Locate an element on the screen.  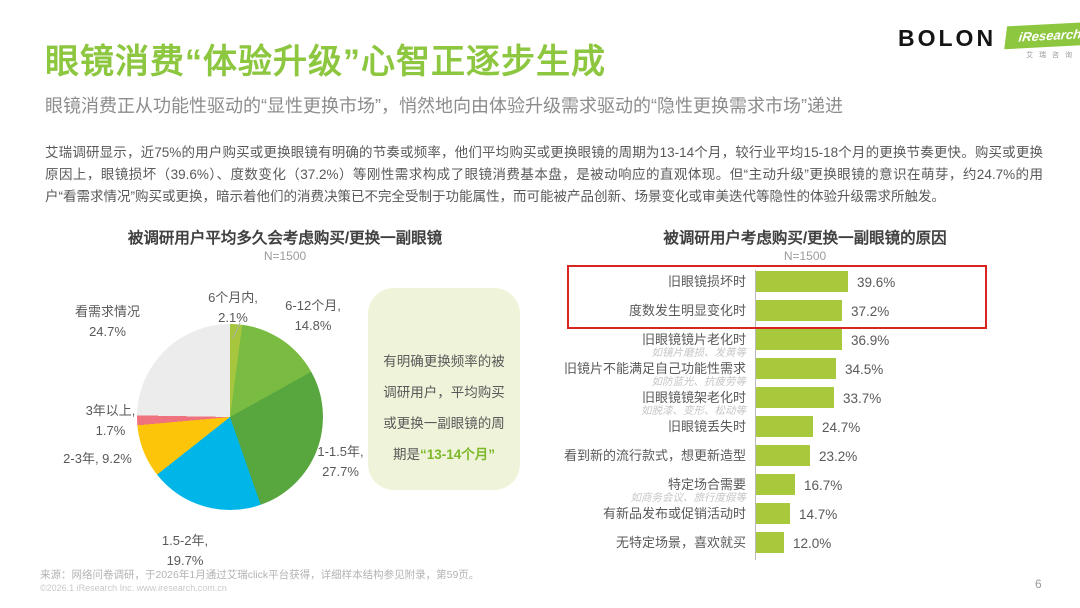
bar-value: 37.2% is located at coordinates (870, 311).